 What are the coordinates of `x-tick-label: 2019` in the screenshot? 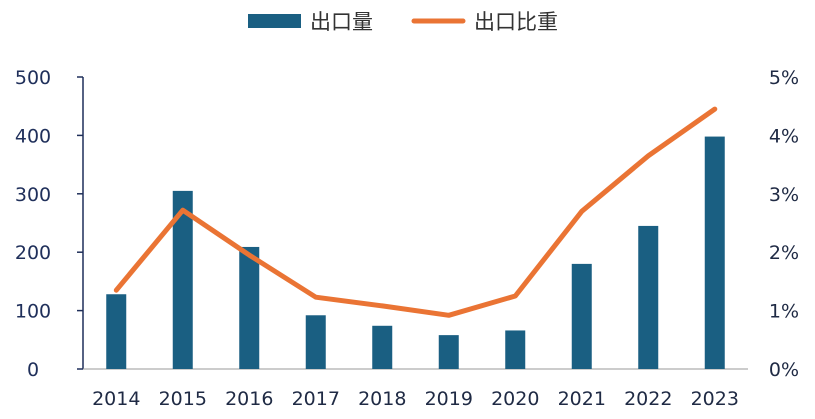 It's located at (449, 399).